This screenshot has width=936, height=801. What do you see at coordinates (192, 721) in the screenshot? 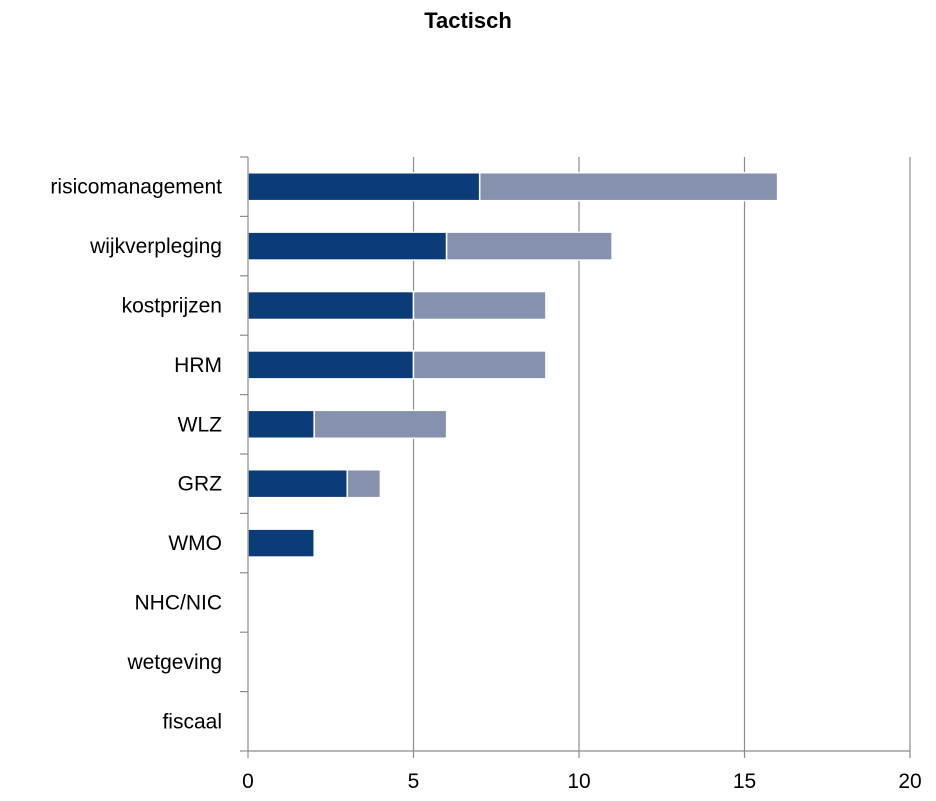
I see `category-label: fiscaal` at bounding box center [192, 721].